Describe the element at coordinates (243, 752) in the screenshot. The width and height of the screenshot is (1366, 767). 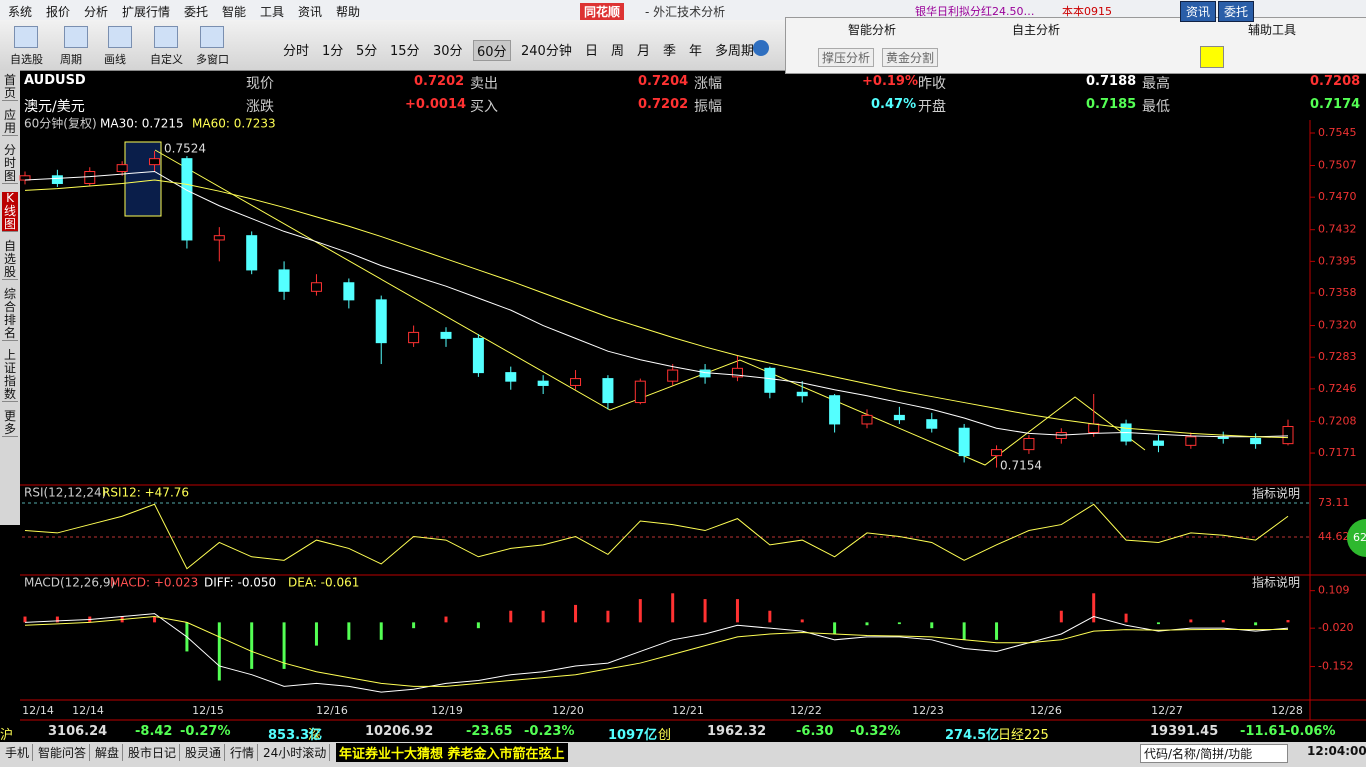
I see `bottom-tab: 行情` at that location.